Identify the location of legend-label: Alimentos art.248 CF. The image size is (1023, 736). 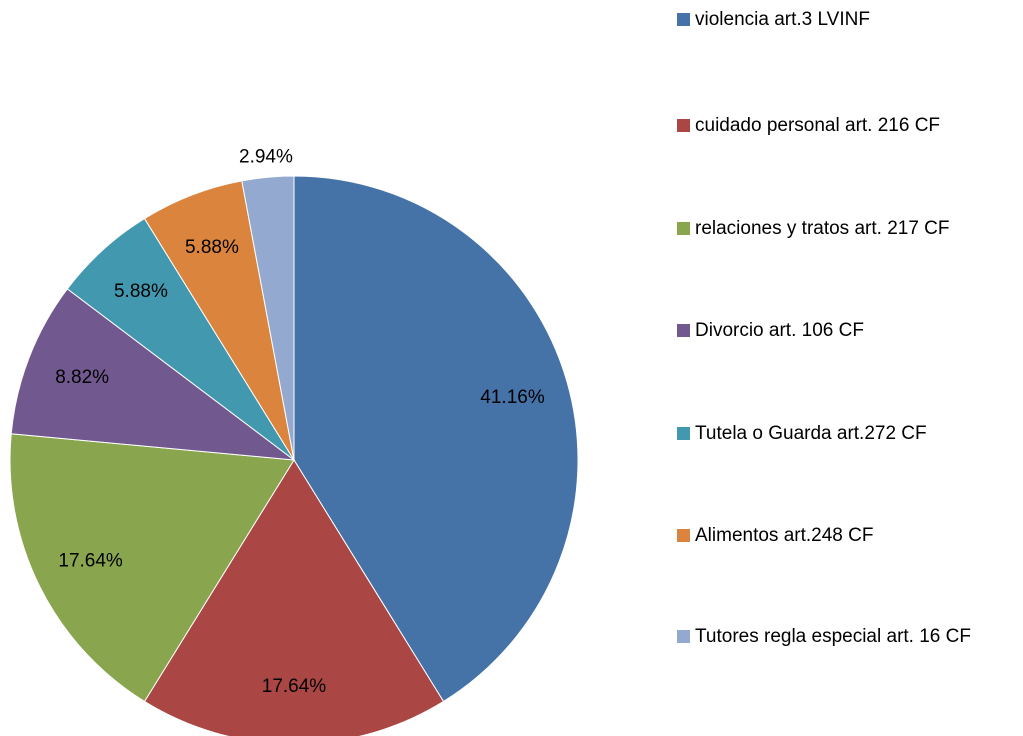
(784, 535).